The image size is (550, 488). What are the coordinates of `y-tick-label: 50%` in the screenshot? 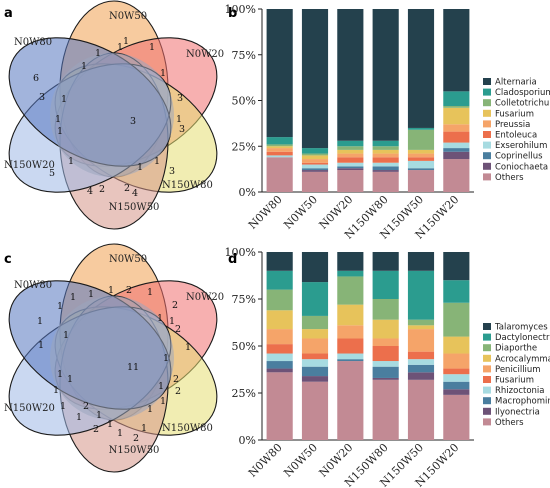 It's located at (244, 101).